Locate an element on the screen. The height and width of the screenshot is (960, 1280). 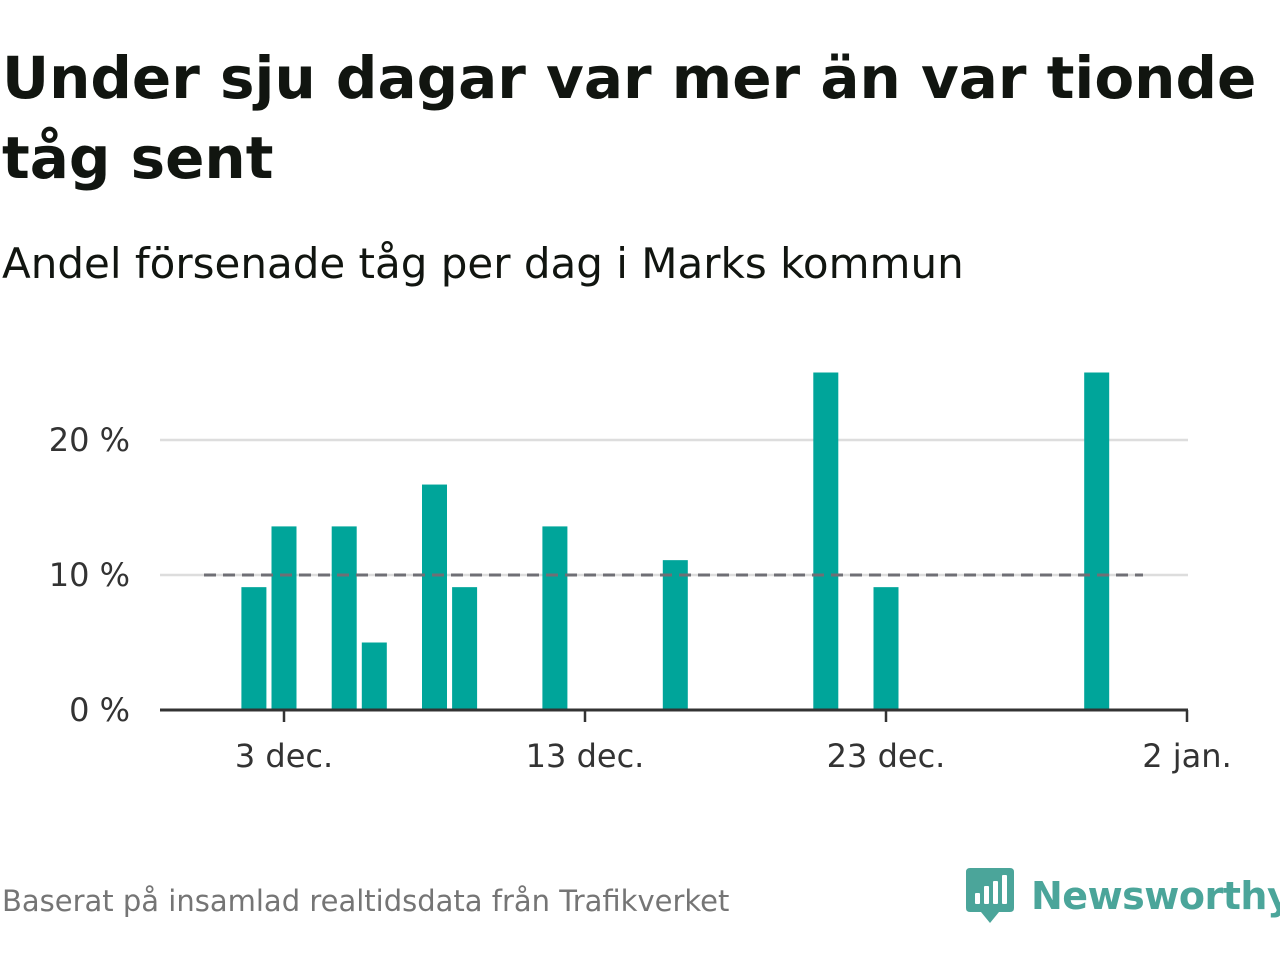
x-axis is located at coordinates (674, 715).